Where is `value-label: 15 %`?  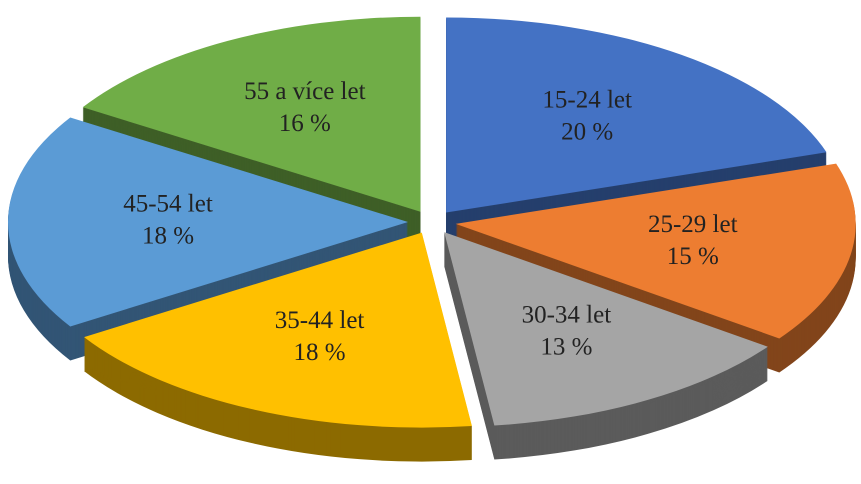
value-label: 15 % is located at coordinates (693, 256).